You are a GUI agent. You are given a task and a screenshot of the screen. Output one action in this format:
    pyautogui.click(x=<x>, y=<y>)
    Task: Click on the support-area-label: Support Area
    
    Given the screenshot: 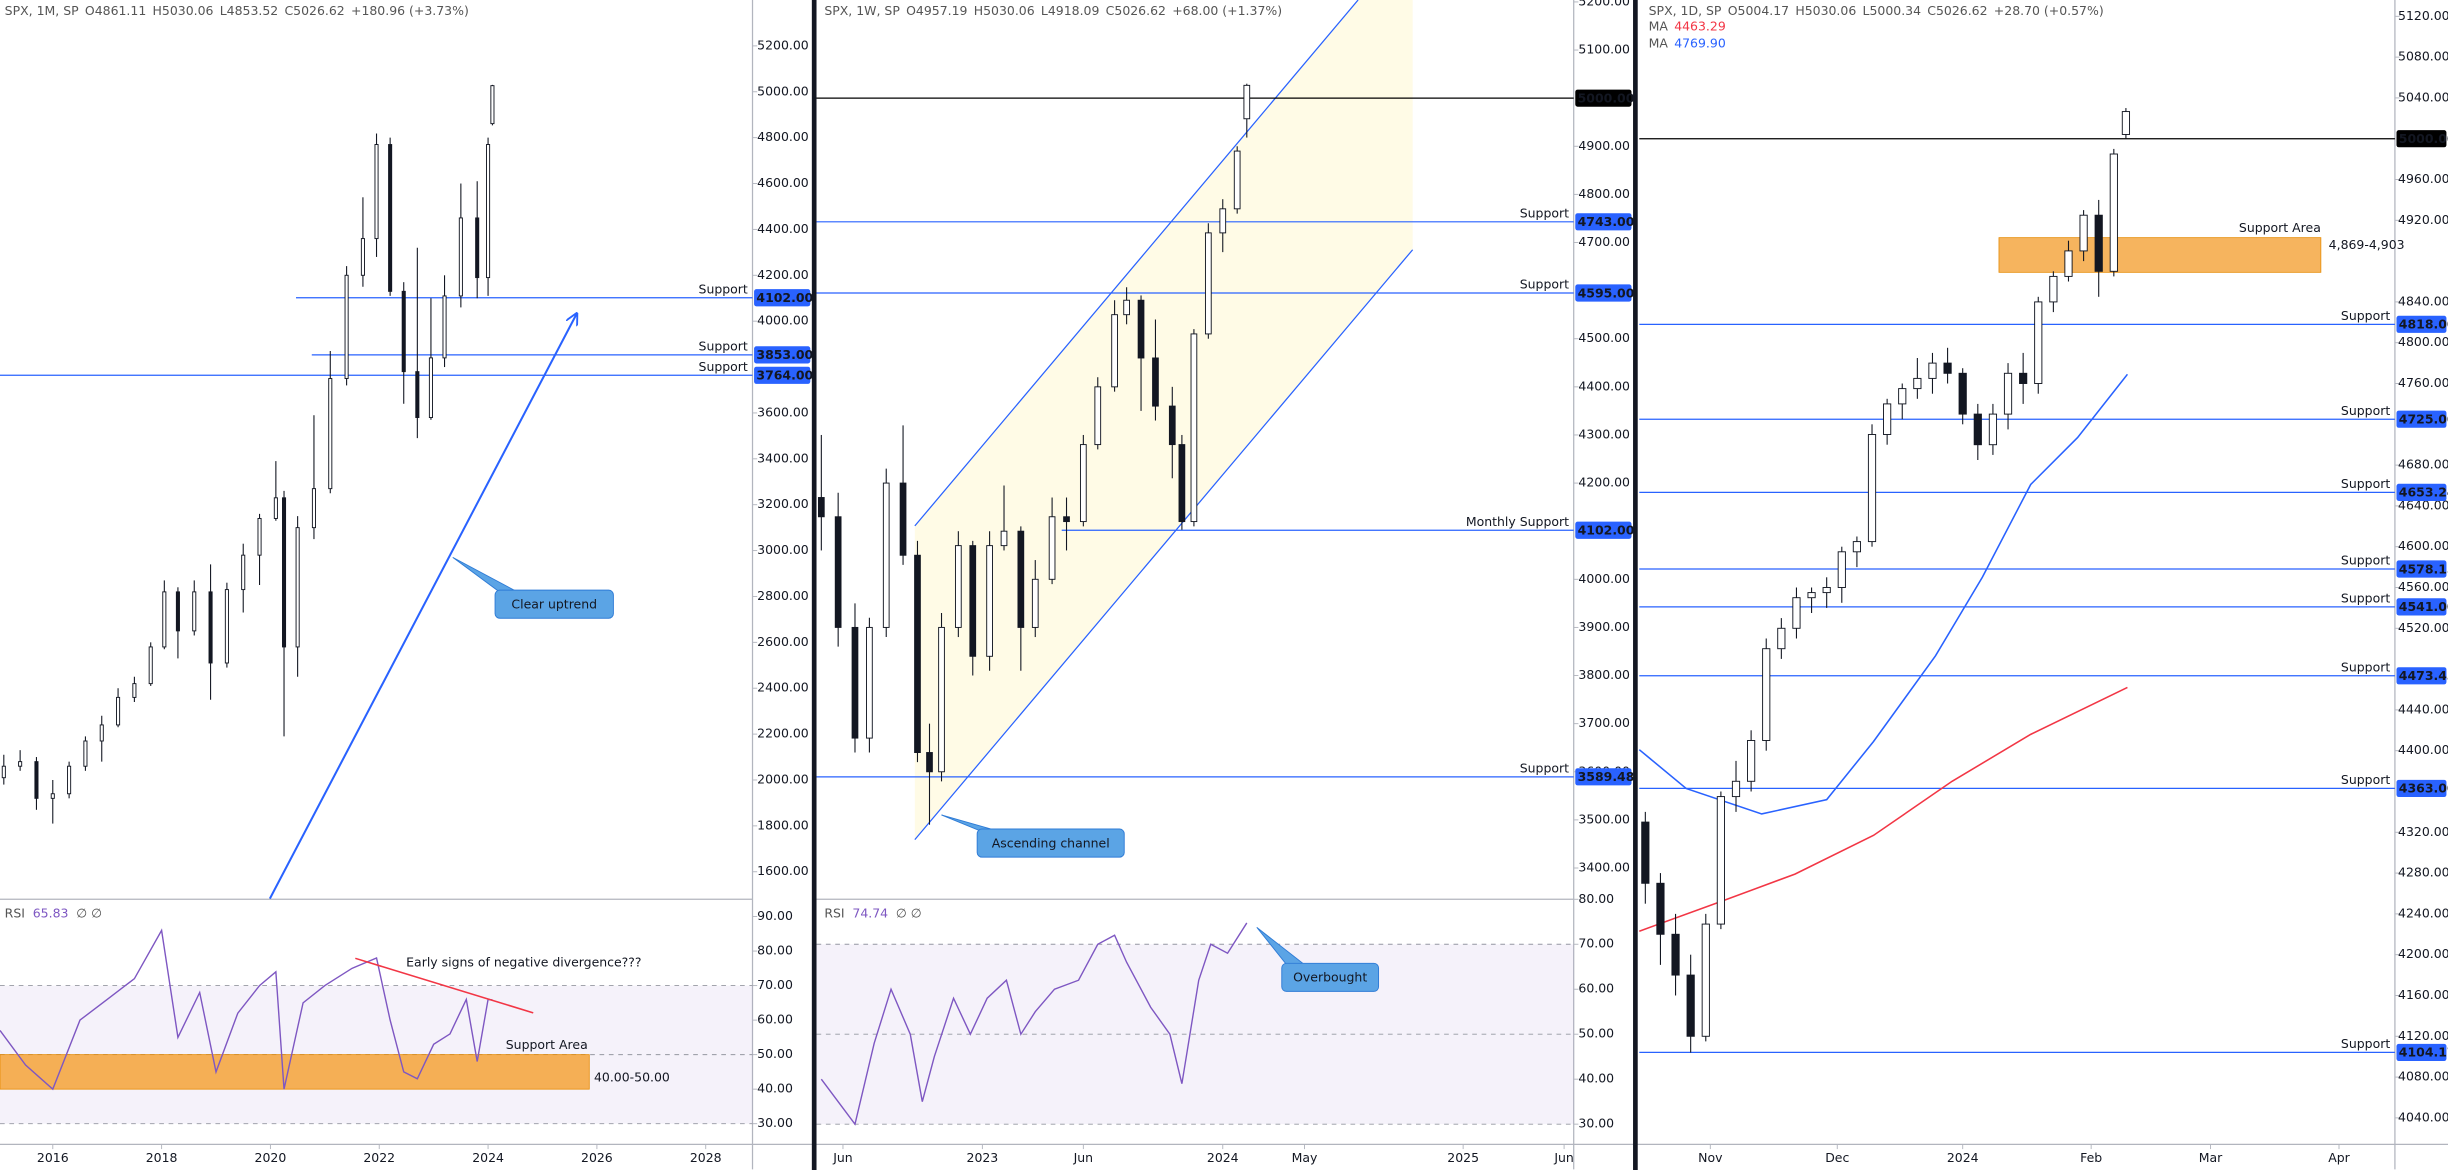 What is the action you would take?
    pyautogui.click(x=547, y=1044)
    